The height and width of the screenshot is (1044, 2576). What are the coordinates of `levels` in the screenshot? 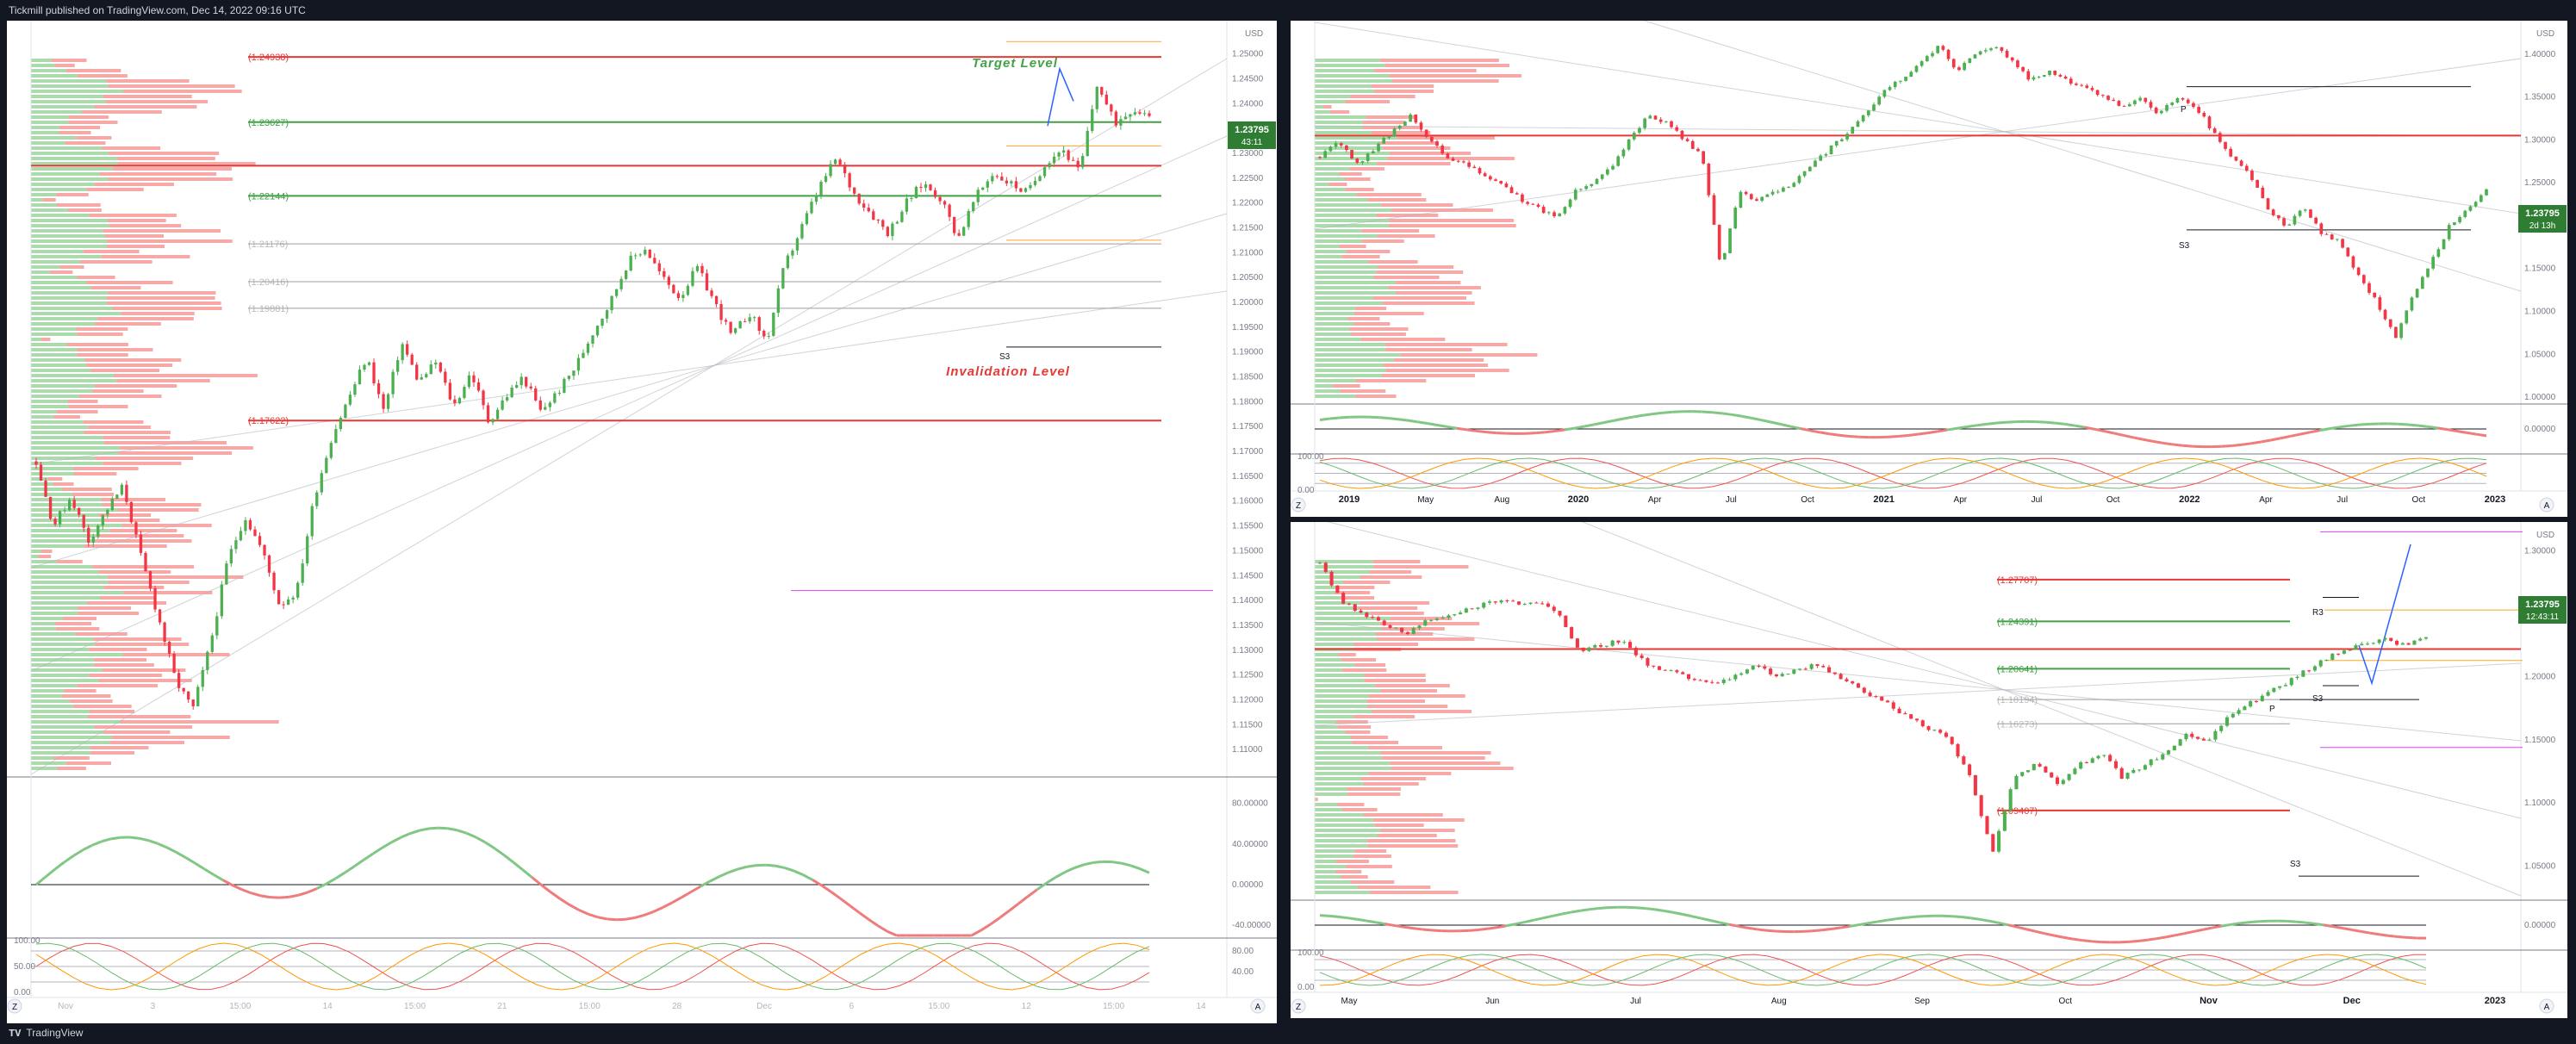 It's located at (1918, 158).